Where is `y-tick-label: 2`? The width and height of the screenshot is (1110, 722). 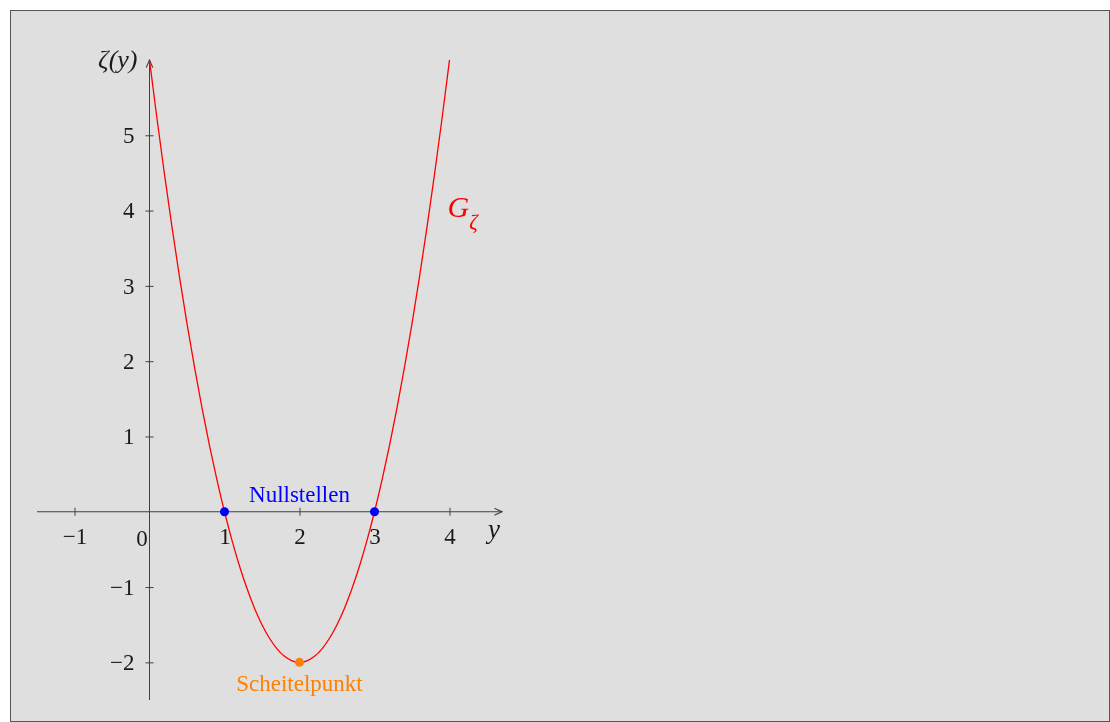 y-tick-label: 2 is located at coordinates (129, 362).